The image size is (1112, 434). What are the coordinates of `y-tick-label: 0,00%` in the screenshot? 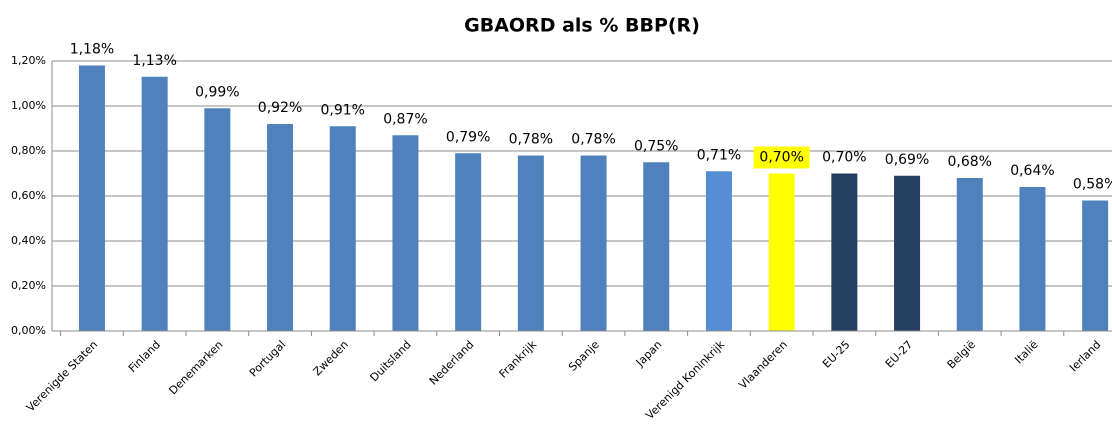 It's located at (28, 330).